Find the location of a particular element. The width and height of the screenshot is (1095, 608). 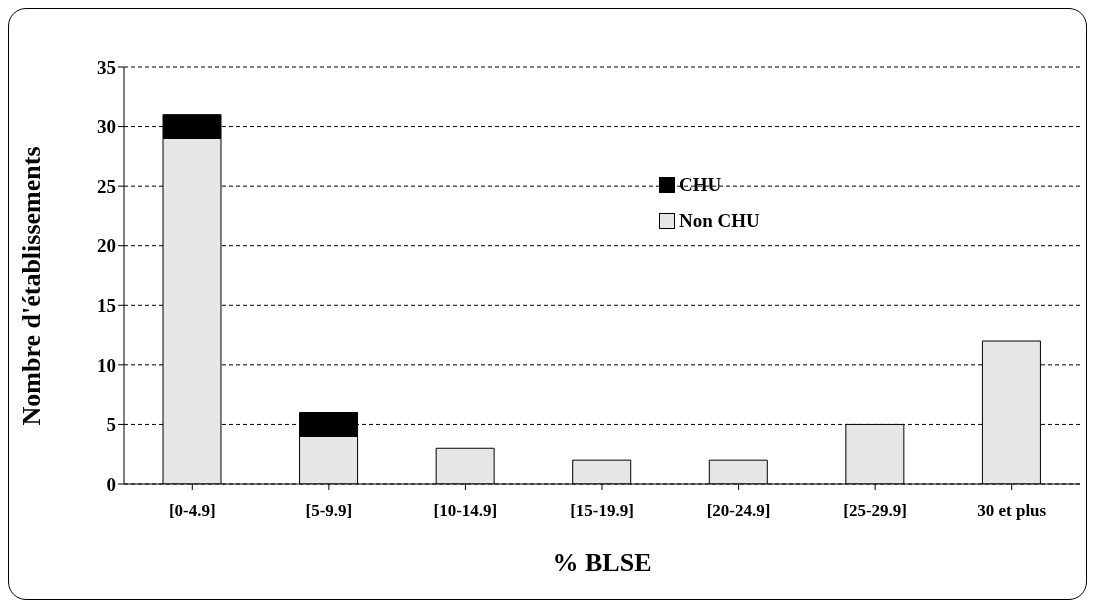

x-tick-label: [20-24.9] is located at coordinates (738, 511).